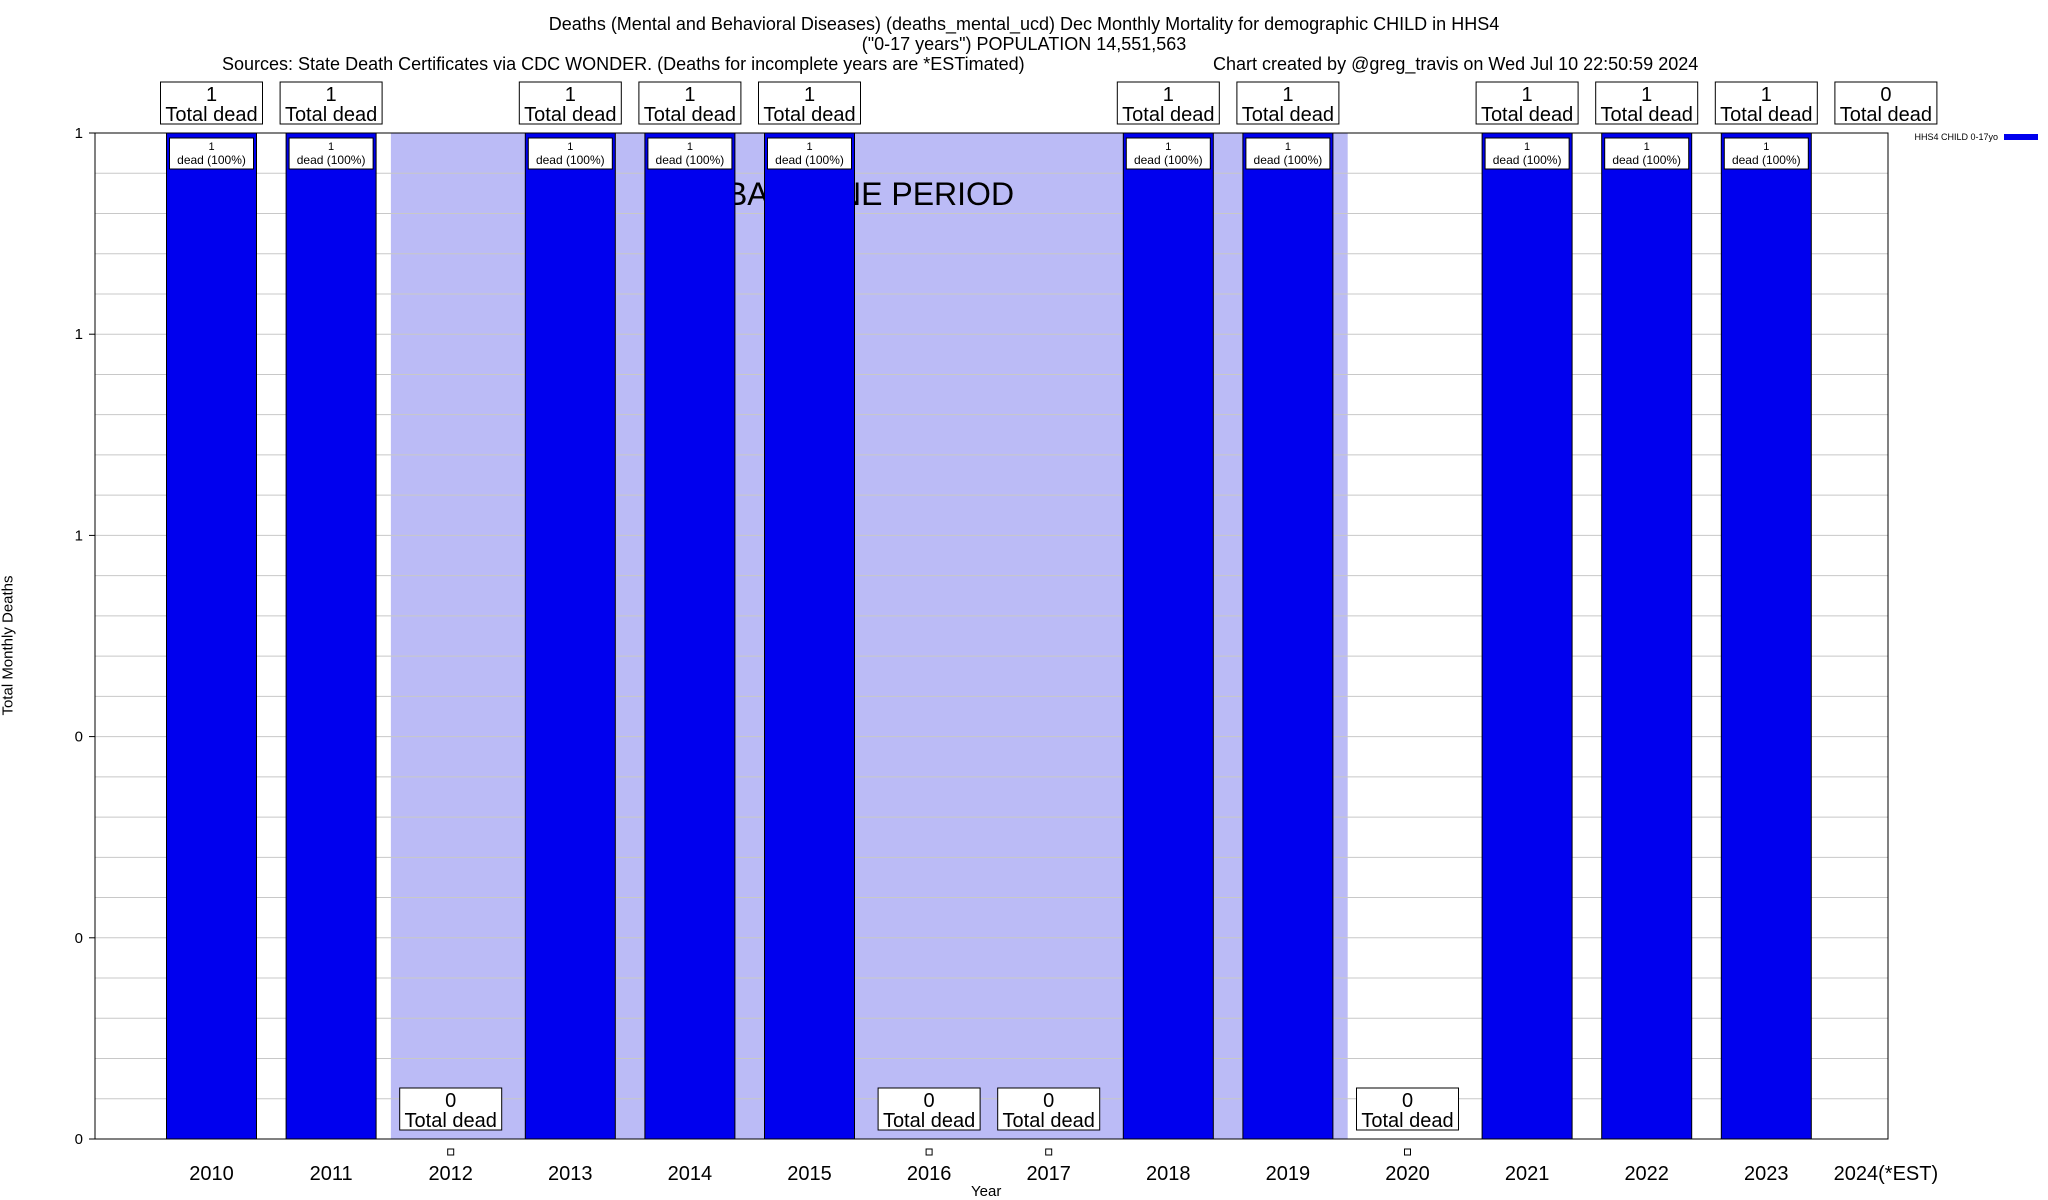 The width and height of the screenshot is (2048, 1200). What do you see at coordinates (1168, 1174) in the screenshot?
I see `x-tick-label: 2018` at bounding box center [1168, 1174].